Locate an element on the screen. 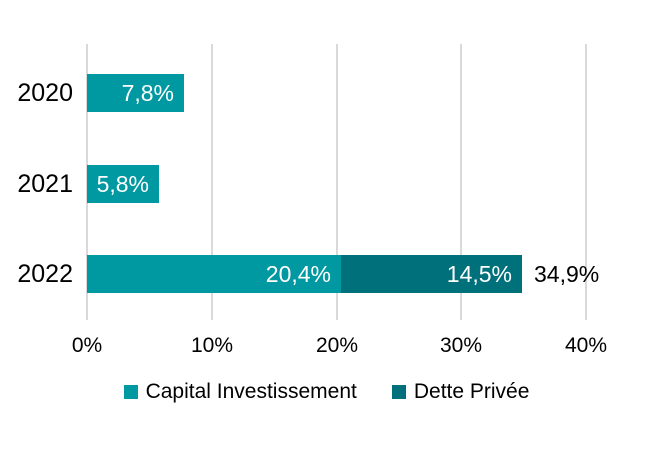 This screenshot has width=653, height=461. x-tick-label-40: 40% is located at coordinates (586, 345).